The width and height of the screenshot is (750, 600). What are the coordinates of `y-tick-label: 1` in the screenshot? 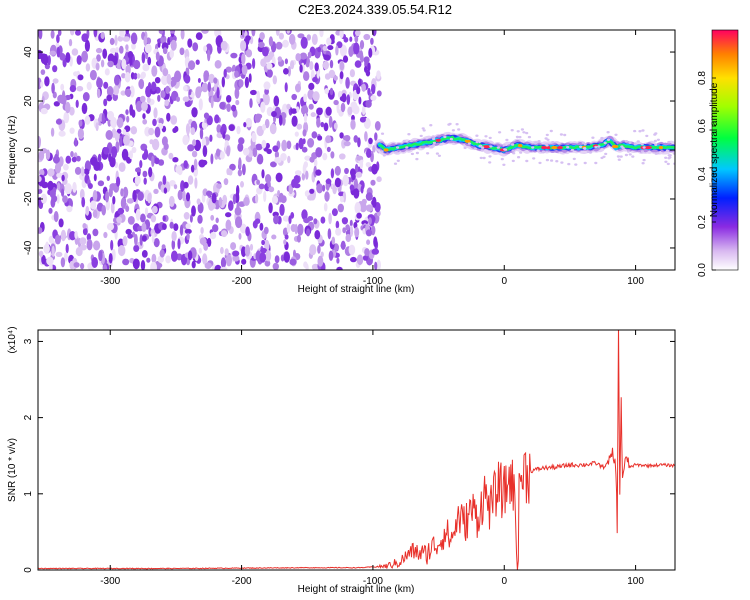 It's located at (28, 494).